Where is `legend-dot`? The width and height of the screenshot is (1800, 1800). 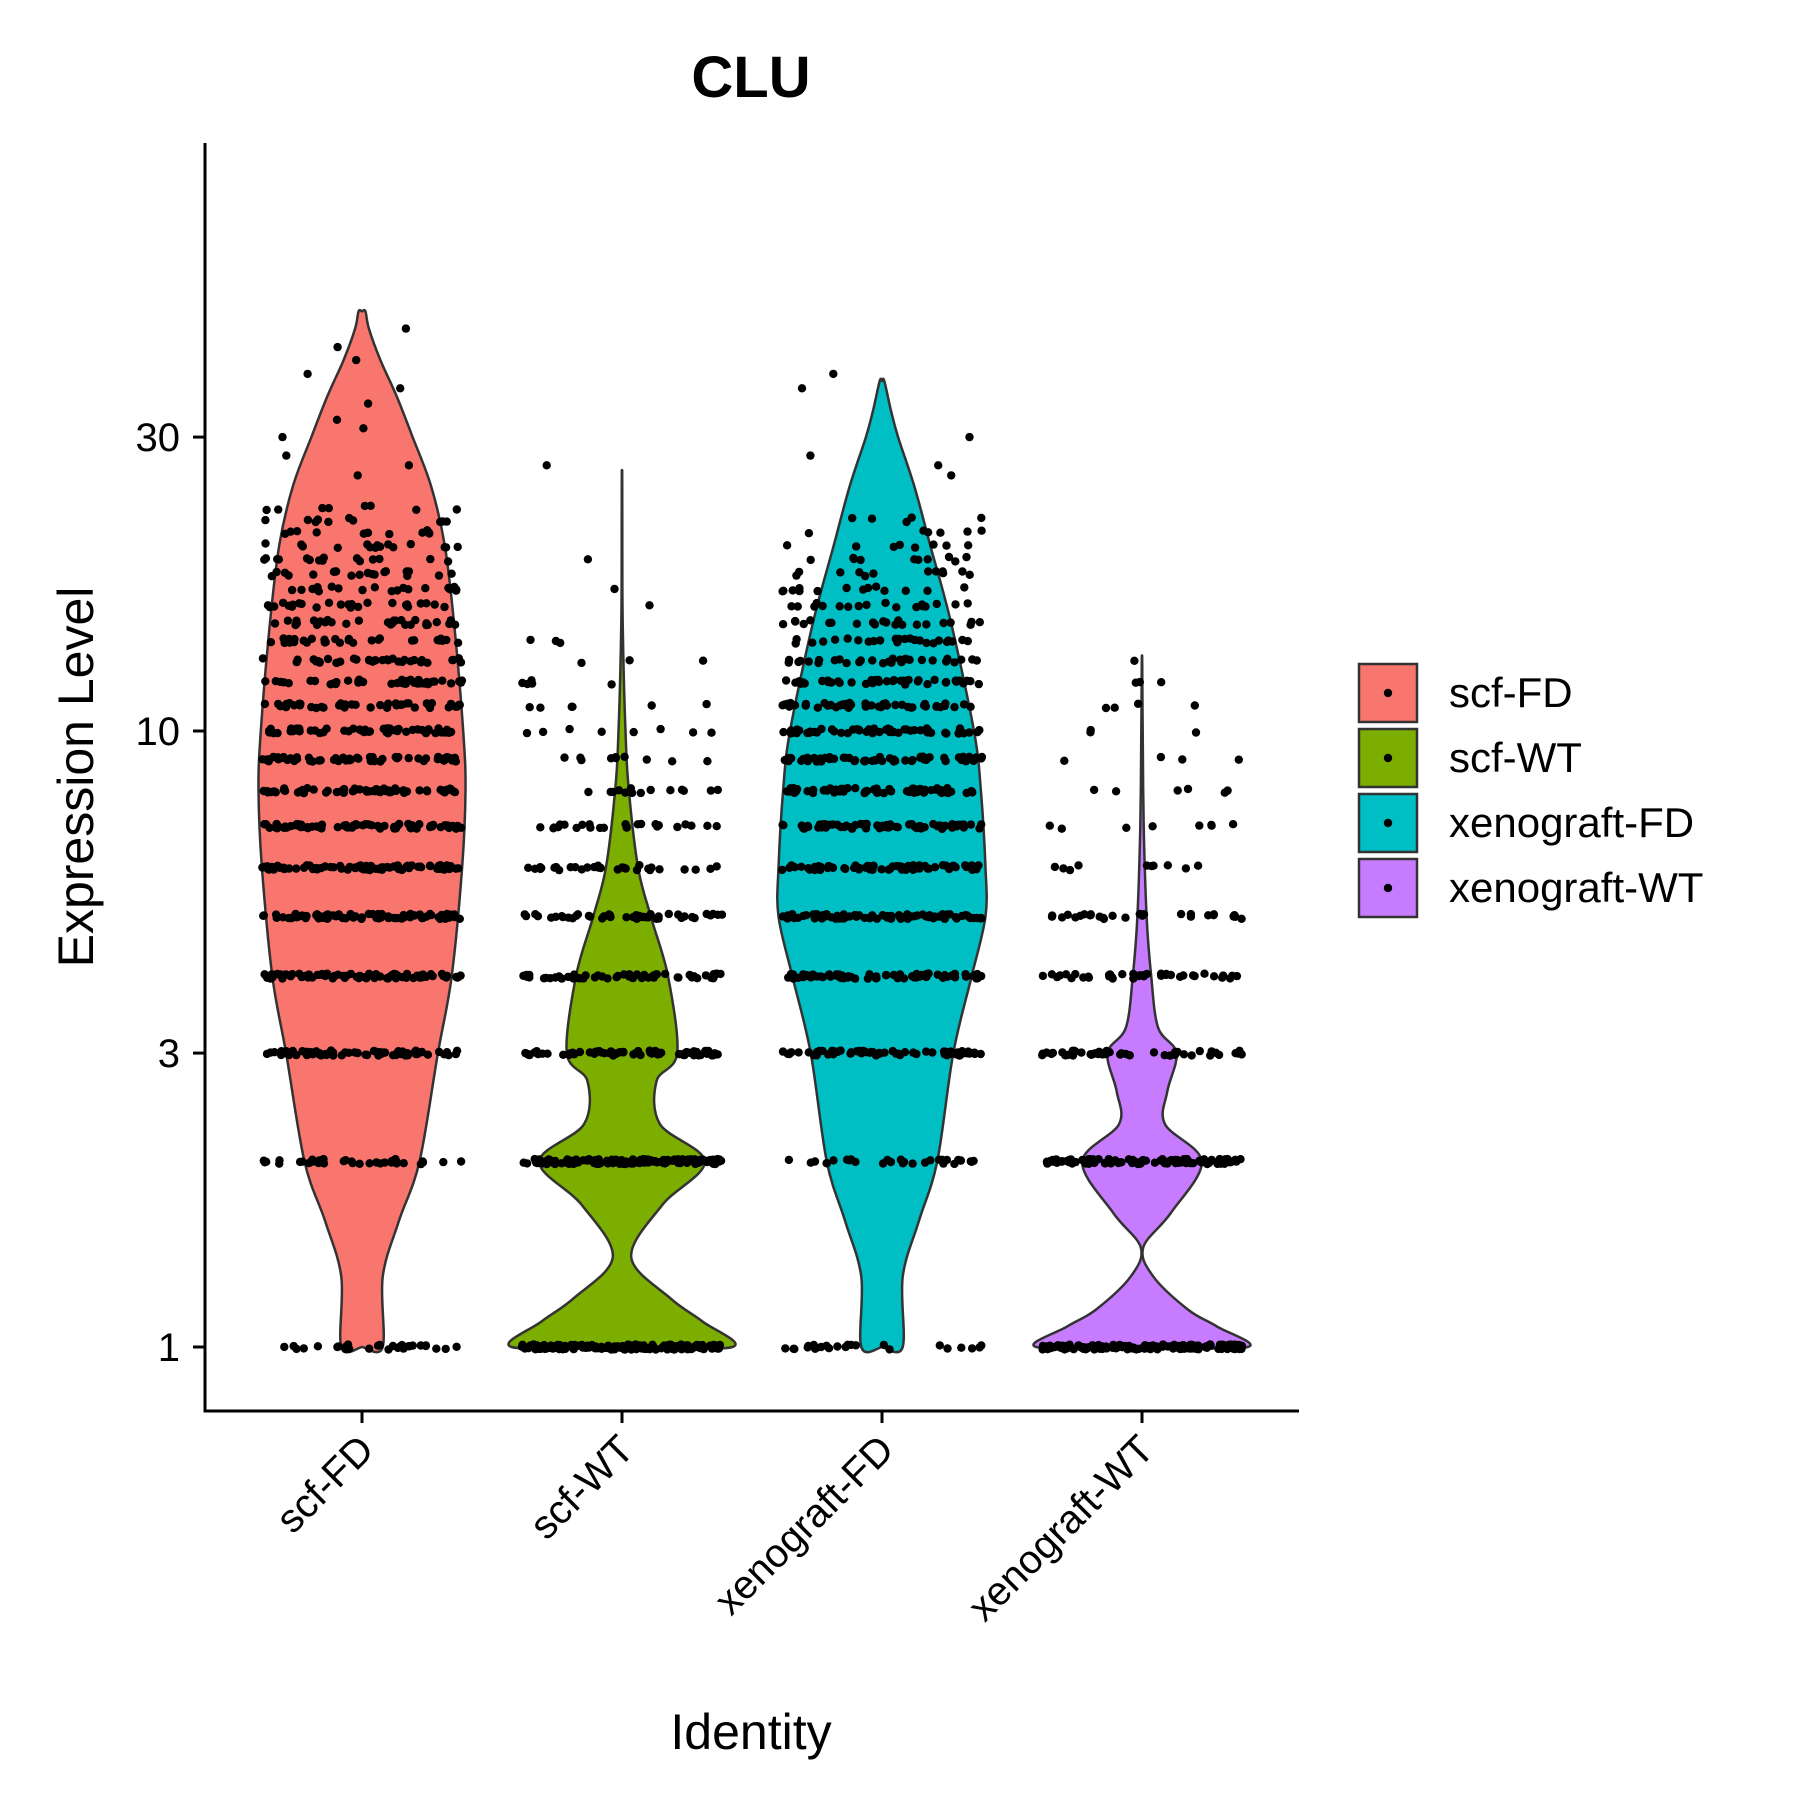
legend-dot is located at coordinates (1388, 888).